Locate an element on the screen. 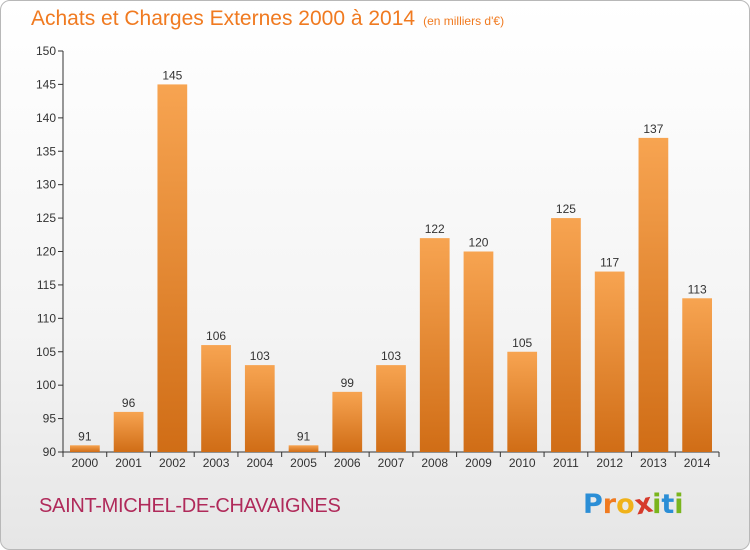  data-label: 105 is located at coordinates (522, 343).